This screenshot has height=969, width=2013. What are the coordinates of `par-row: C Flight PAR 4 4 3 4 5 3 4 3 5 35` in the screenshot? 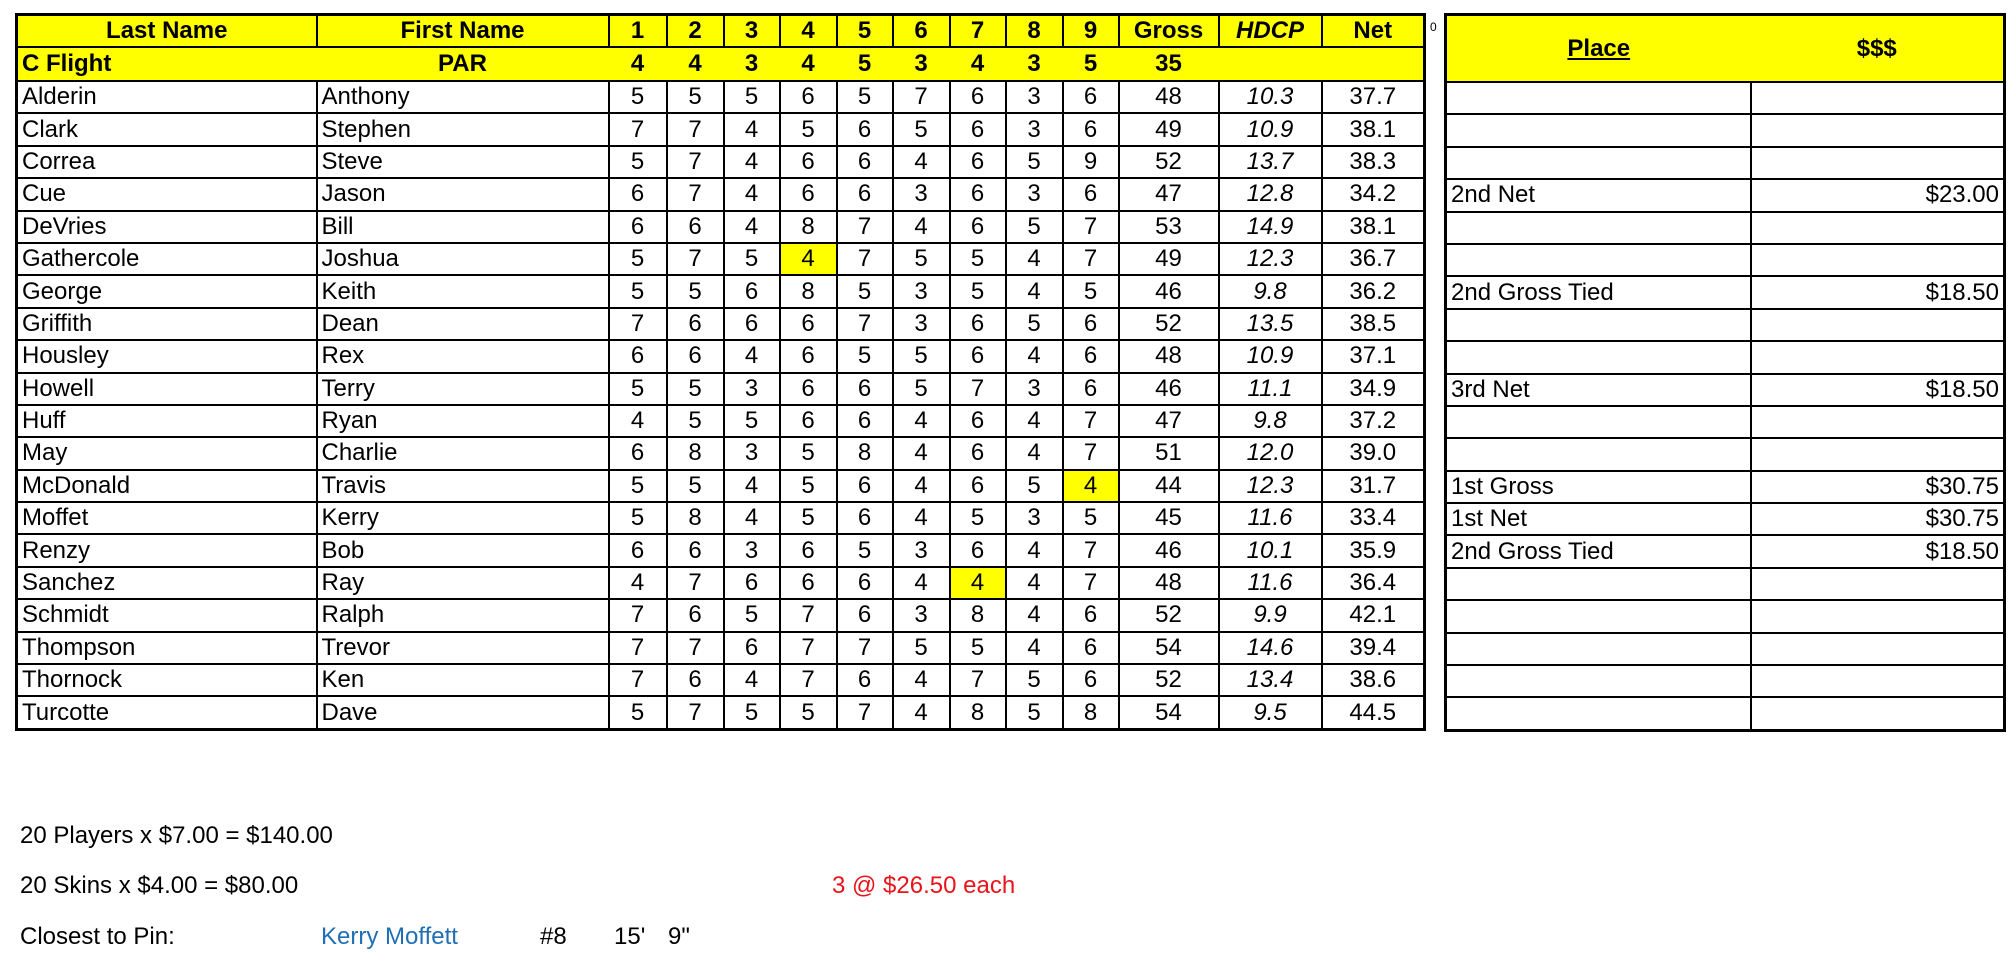 It's located at (720, 64).